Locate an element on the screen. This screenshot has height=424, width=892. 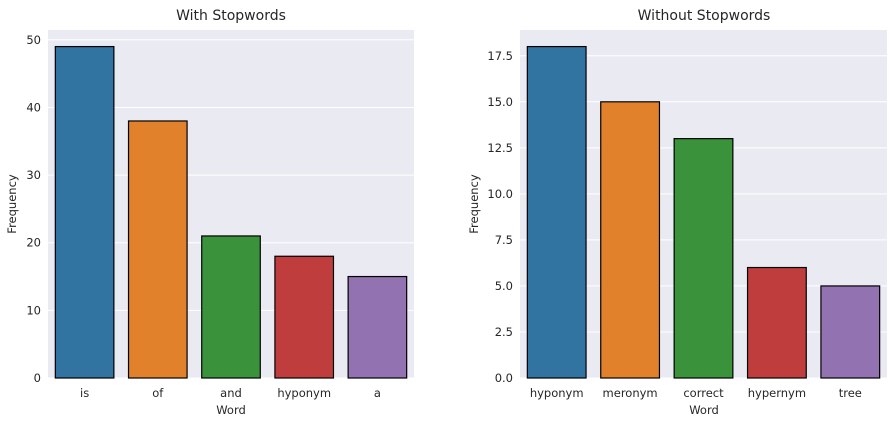
bar-a is located at coordinates (377, 327).